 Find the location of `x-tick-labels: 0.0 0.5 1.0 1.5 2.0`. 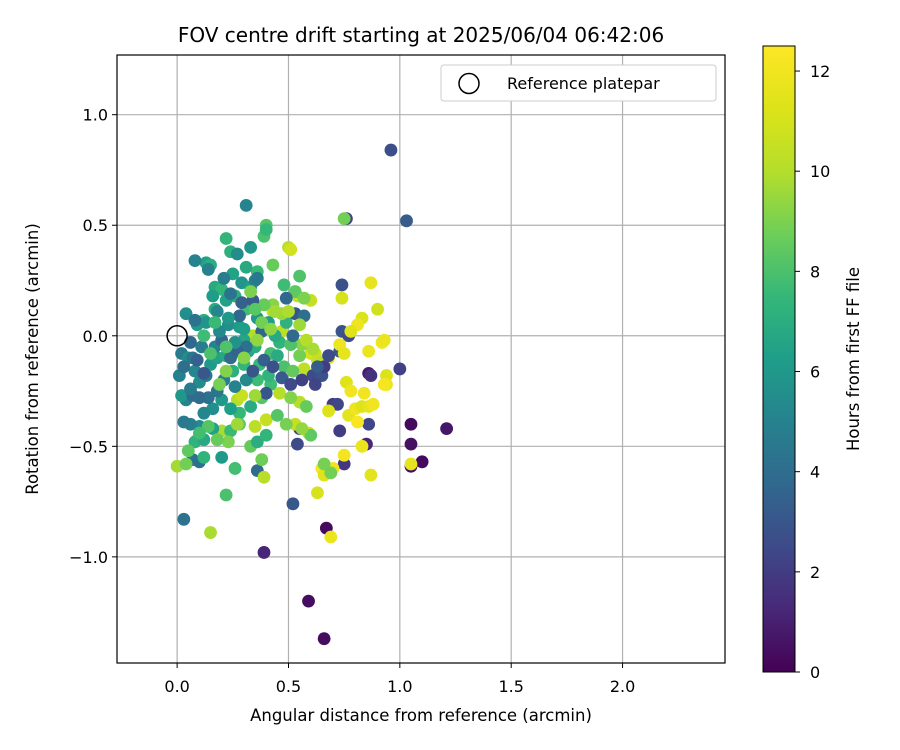

x-tick-labels: 0.0 0.5 1.0 1.5 2.0 is located at coordinates (399, 686).